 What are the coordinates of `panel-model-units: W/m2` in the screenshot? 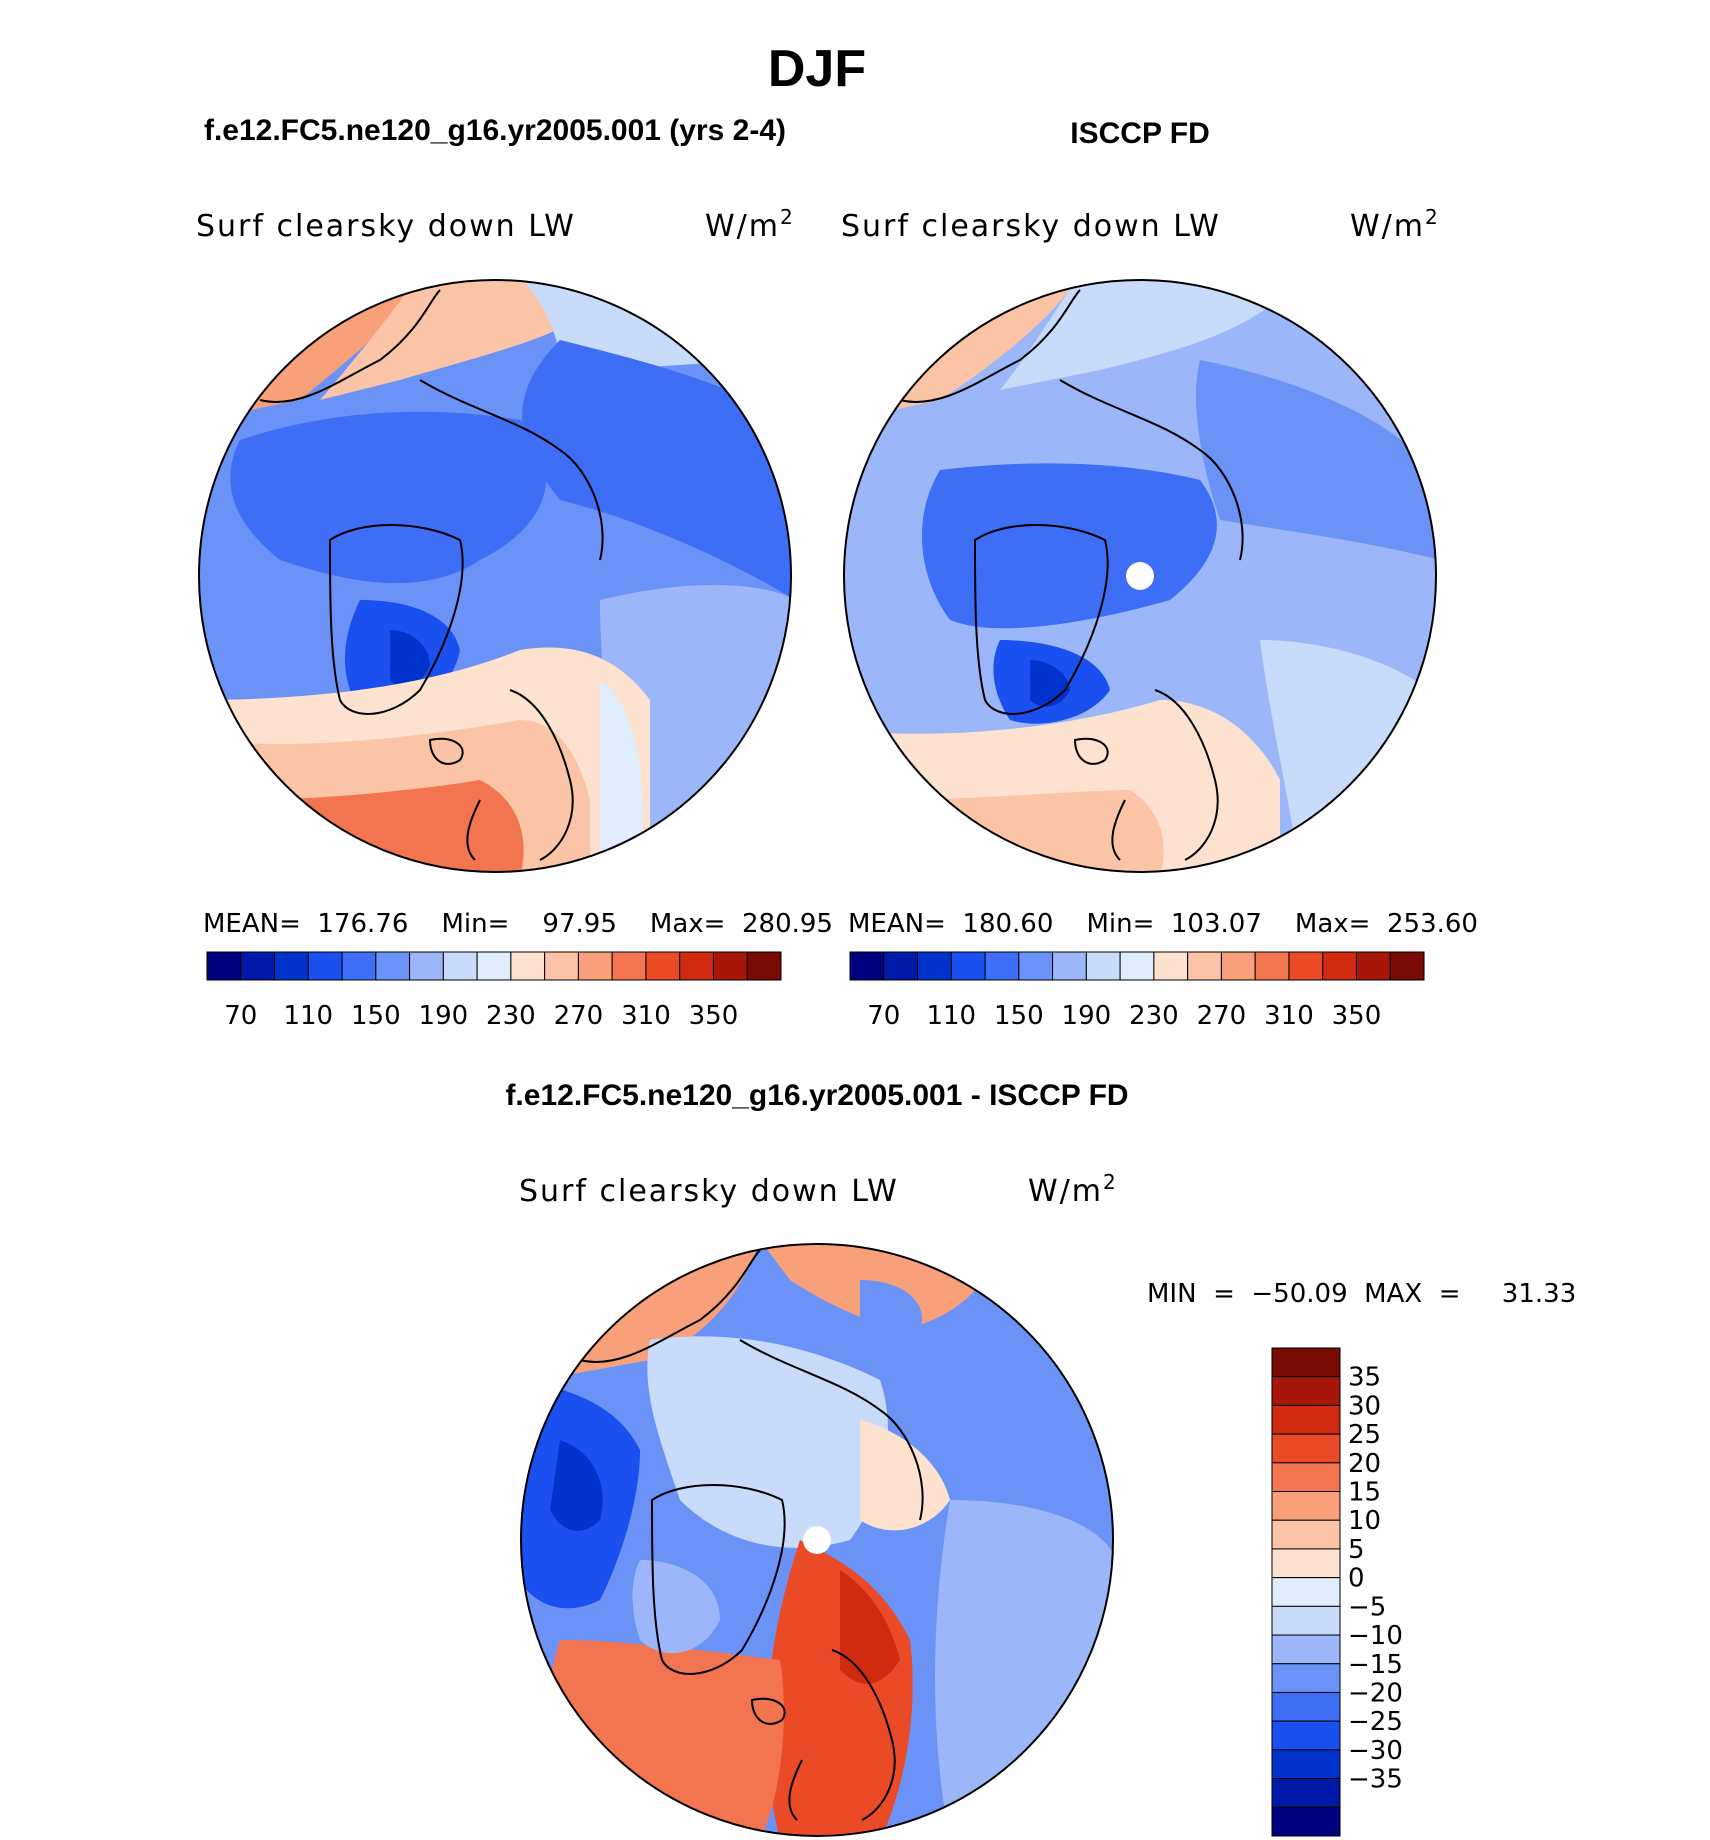 It's located at (750, 224).